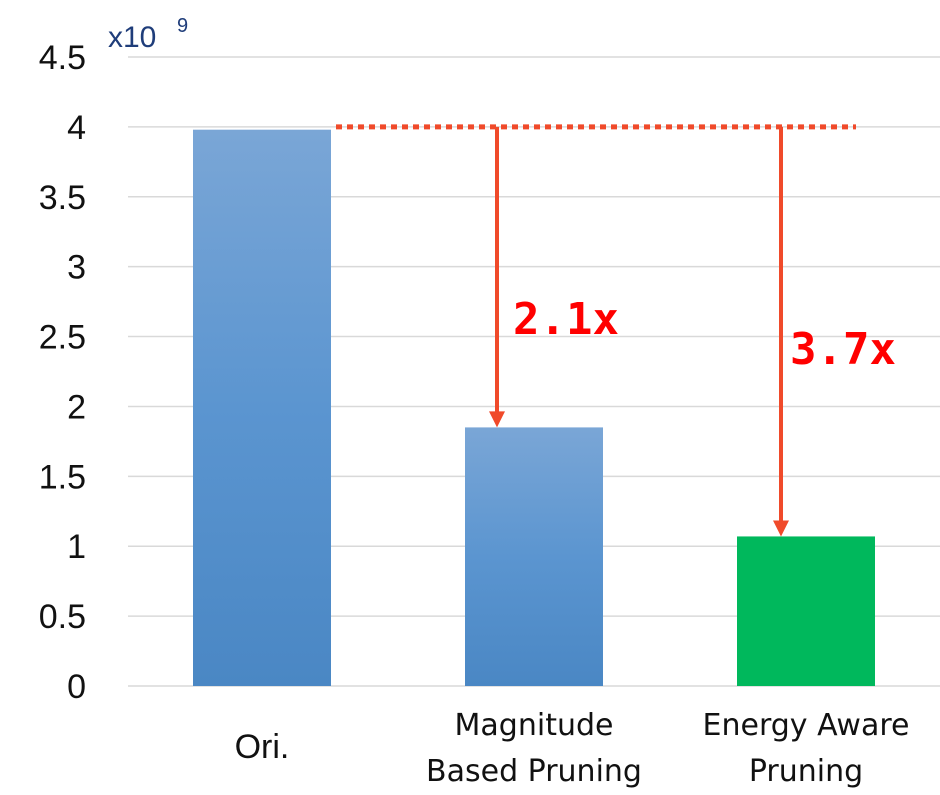  I want to click on y-tick-label: 2.5, so click(62, 338).